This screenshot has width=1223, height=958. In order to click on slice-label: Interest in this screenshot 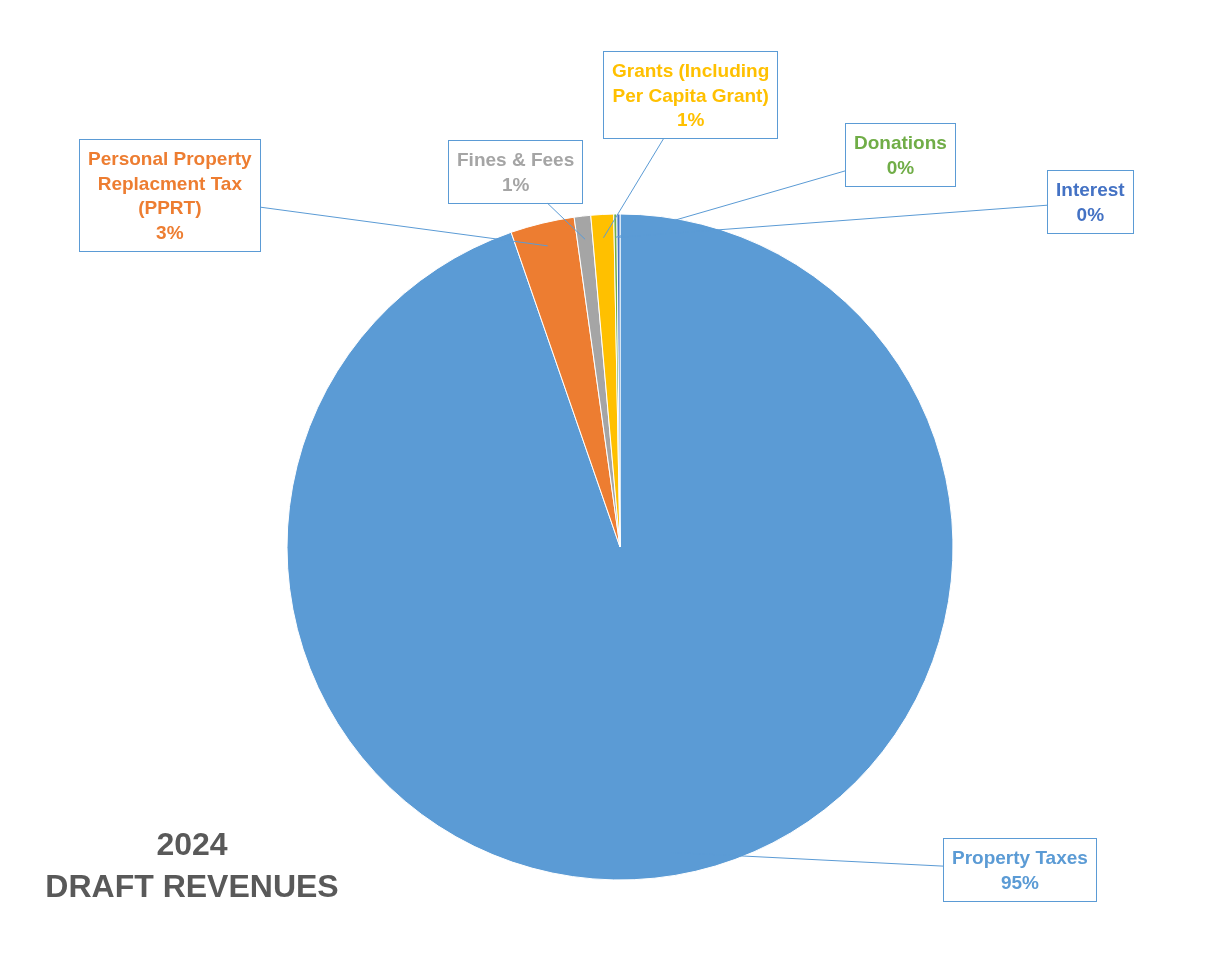, I will do `click(1091, 189)`.